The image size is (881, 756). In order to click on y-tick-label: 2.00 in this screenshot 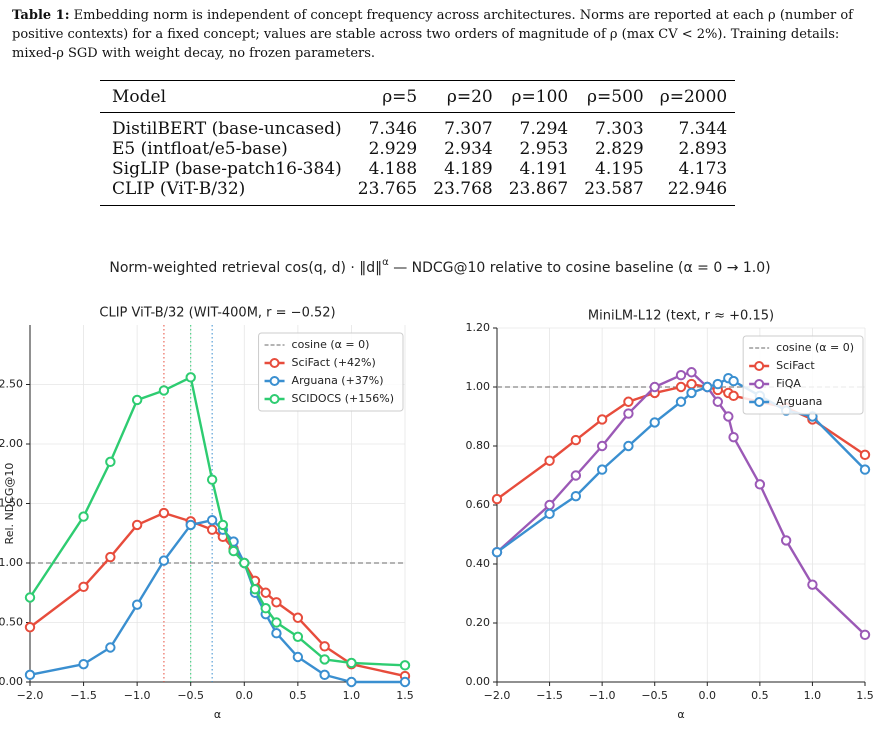, I will do `click(11, 443)`.